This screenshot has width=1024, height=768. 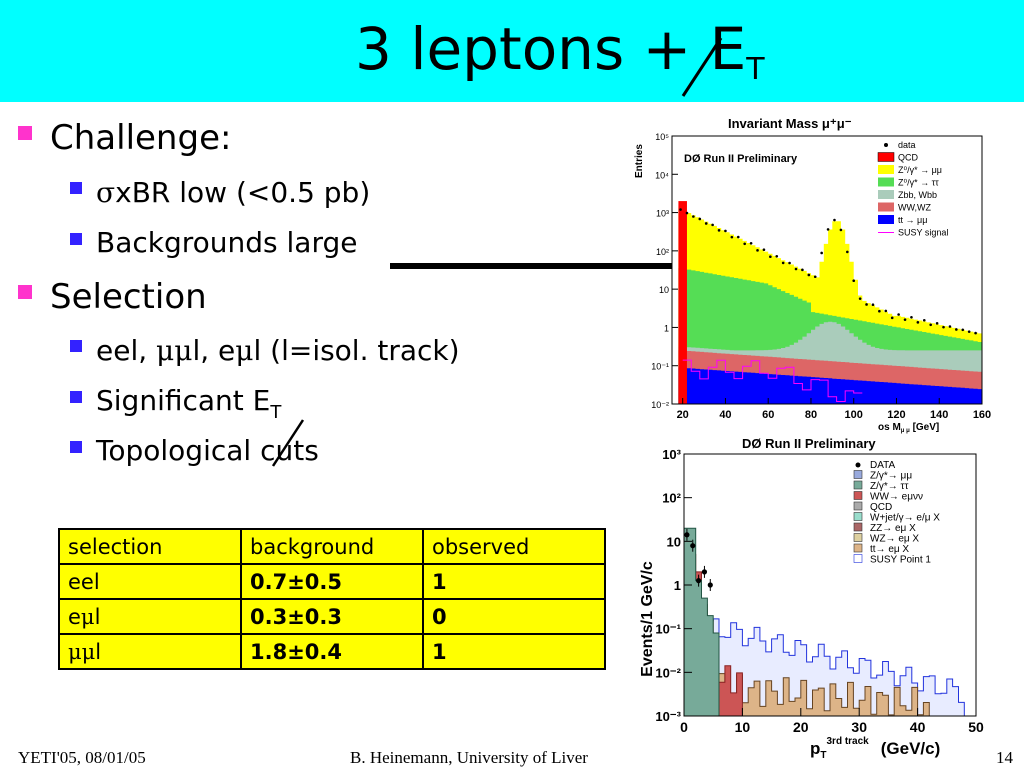 What do you see at coordinates (725, 415) in the screenshot?
I see `x-tick-label: 40` at bounding box center [725, 415].